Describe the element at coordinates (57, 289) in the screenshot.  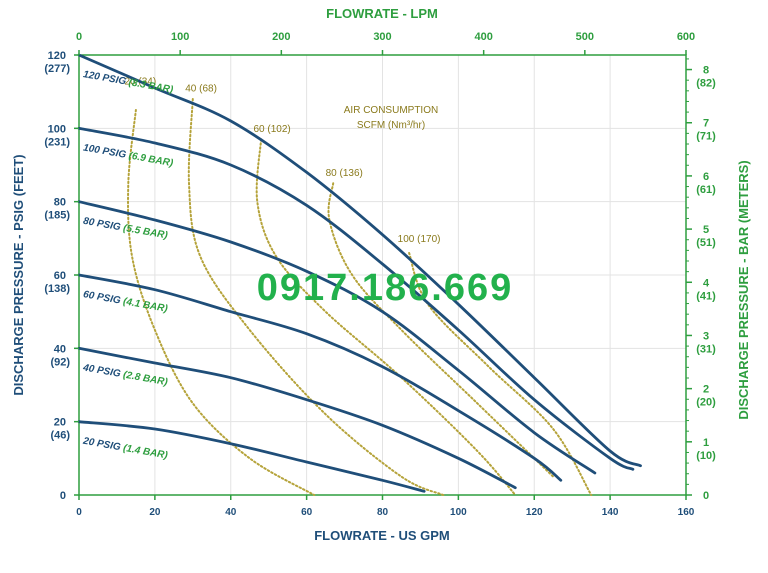
I see `y-tick-sublabel: (138)` at that location.